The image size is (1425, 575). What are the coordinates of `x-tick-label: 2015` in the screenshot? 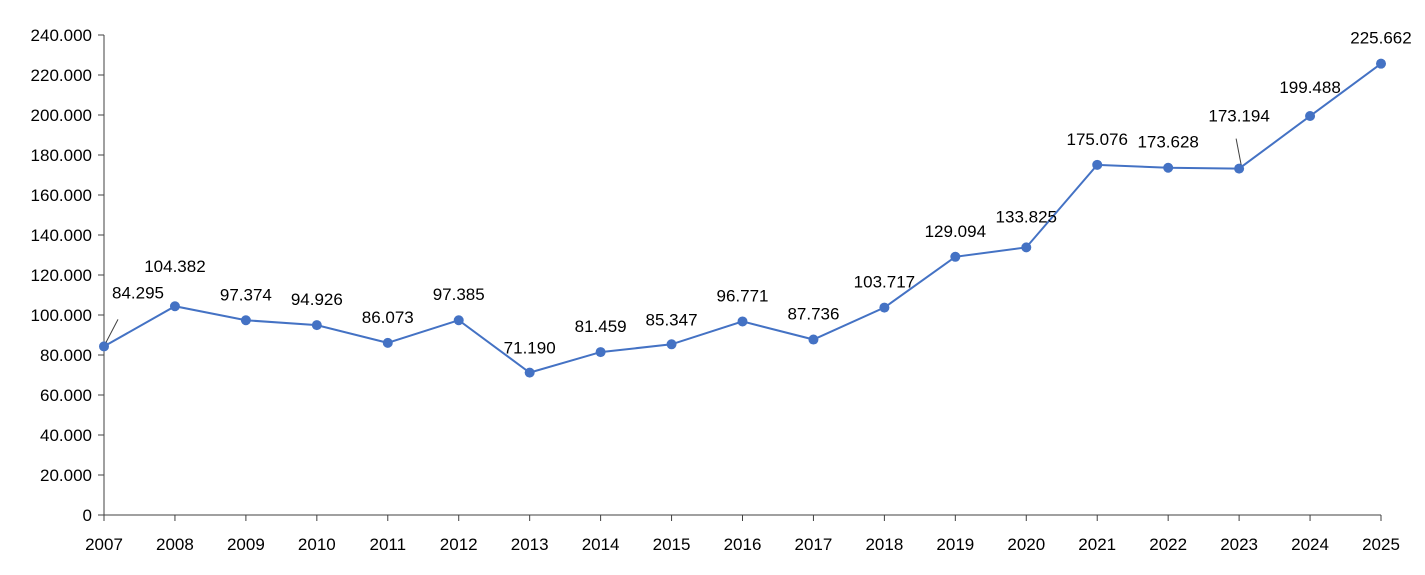 It's located at (672, 544).